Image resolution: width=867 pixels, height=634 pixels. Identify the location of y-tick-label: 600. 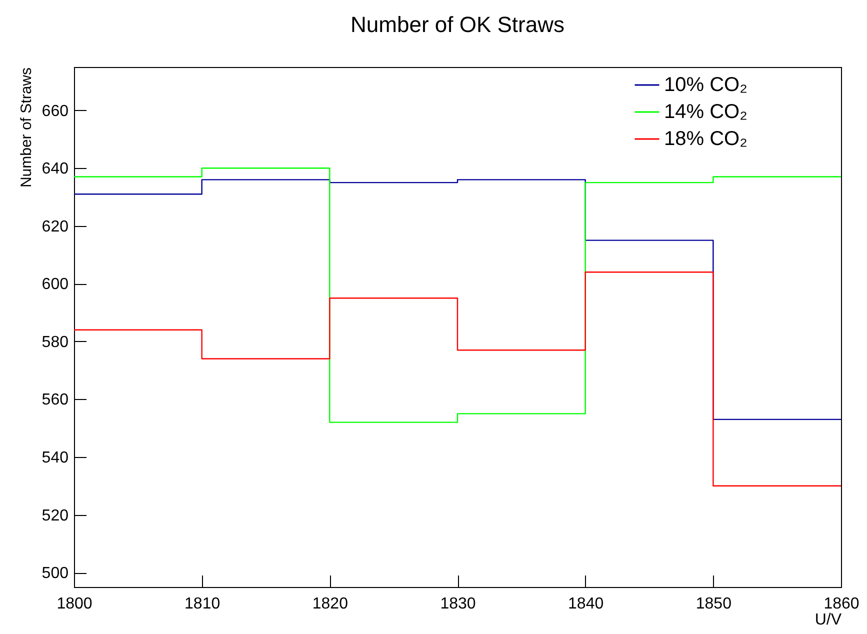
(55, 285).